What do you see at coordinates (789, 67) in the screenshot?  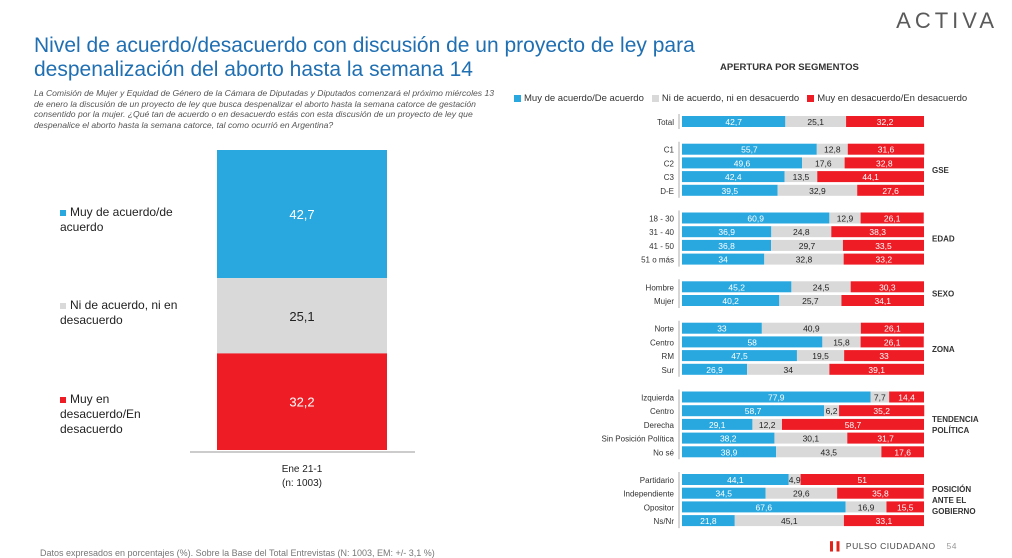 I see `segments-title: APERTURA POR SEGMENTOS` at bounding box center [789, 67].